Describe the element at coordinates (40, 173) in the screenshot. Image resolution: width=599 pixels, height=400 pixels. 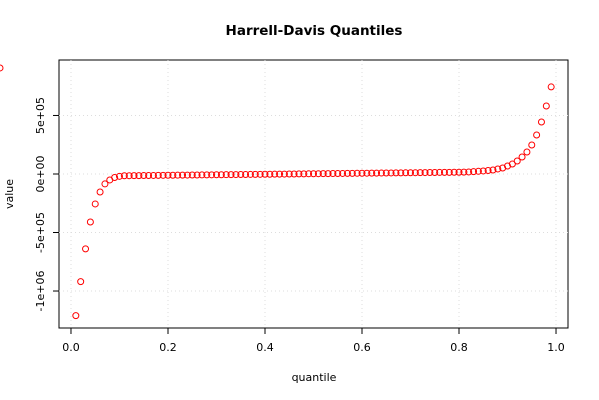
I see `y-tick-label: 0e+00` at that location.